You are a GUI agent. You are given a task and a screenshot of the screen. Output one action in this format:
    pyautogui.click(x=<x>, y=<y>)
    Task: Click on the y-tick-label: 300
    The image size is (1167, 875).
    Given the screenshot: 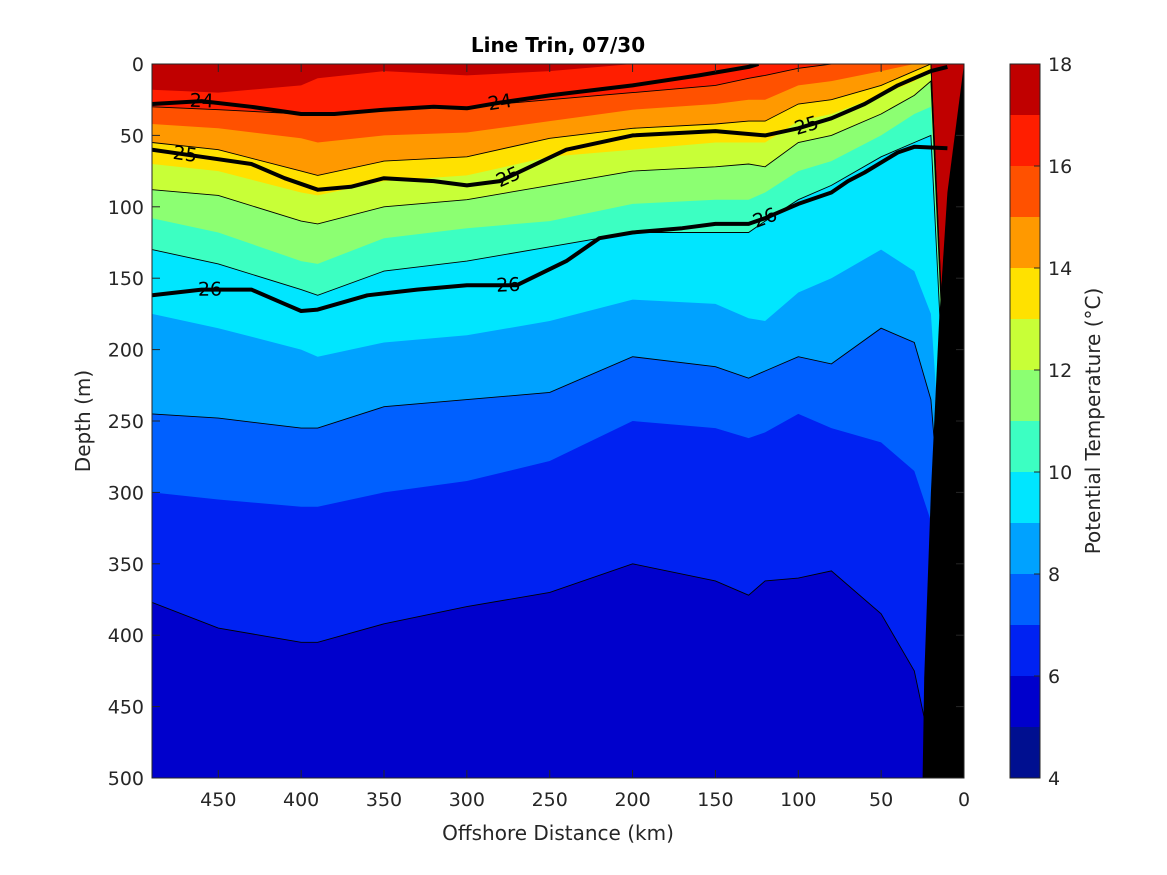 What is the action you would take?
    pyautogui.click(x=126, y=493)
    